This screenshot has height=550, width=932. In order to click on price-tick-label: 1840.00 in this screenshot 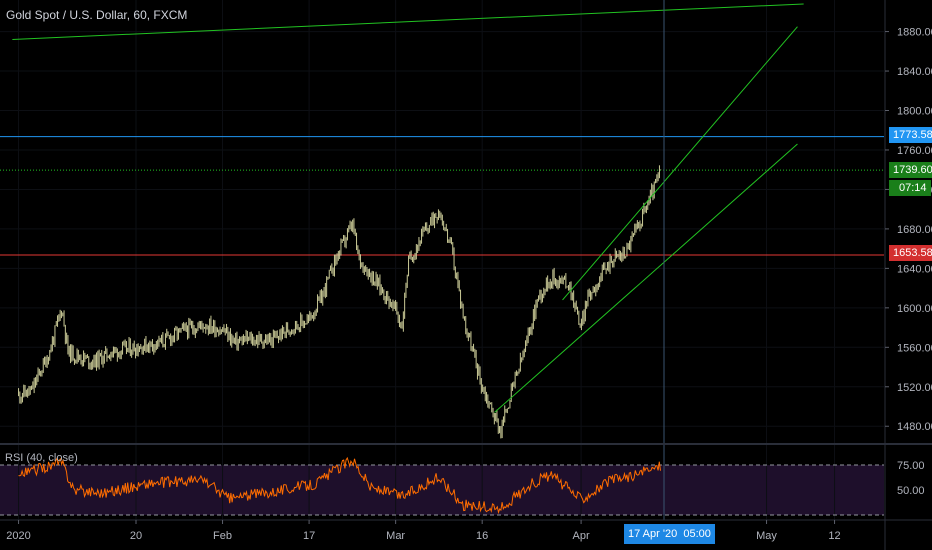, I will do `click(914, 72)`.